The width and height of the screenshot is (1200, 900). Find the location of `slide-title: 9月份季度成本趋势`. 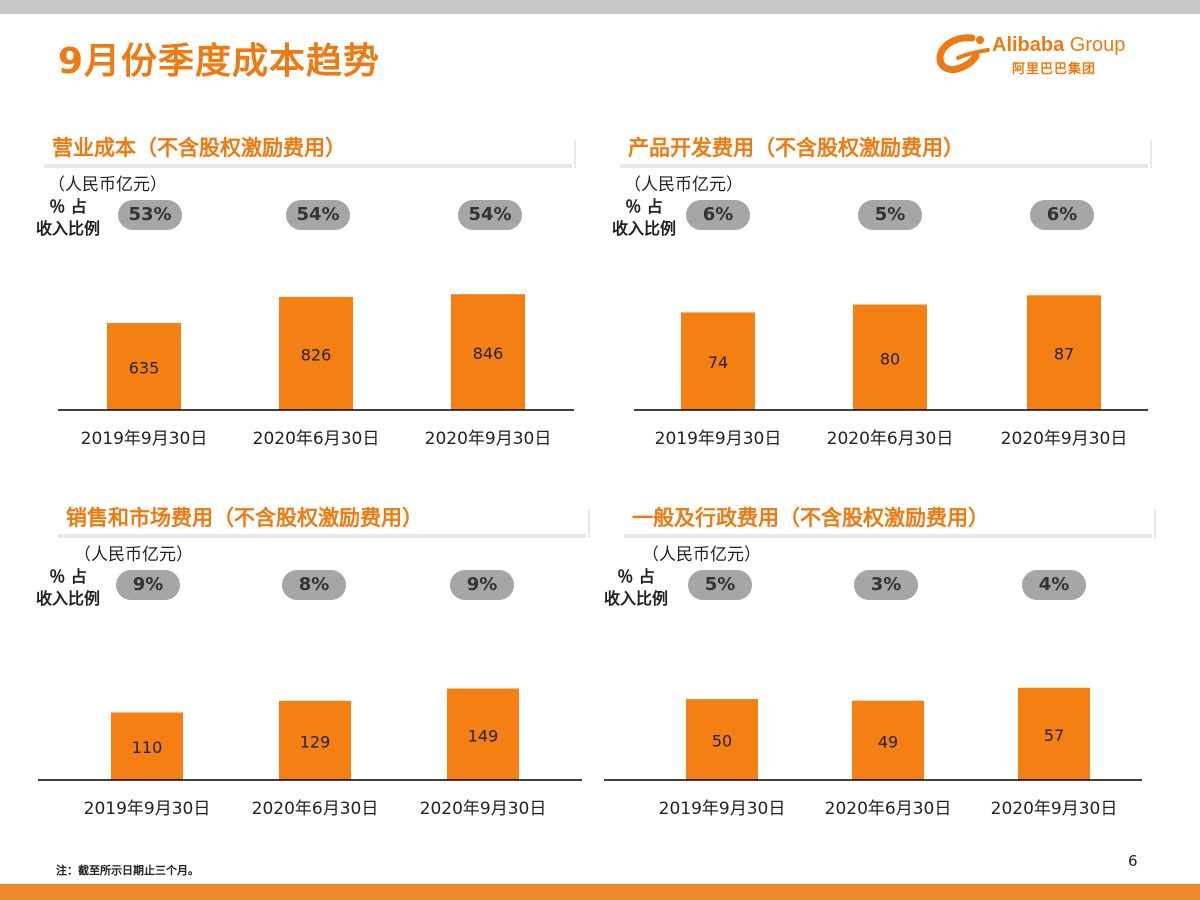

slide-title: 9月份季度成本趋势 is located at coordinates (219, 61).